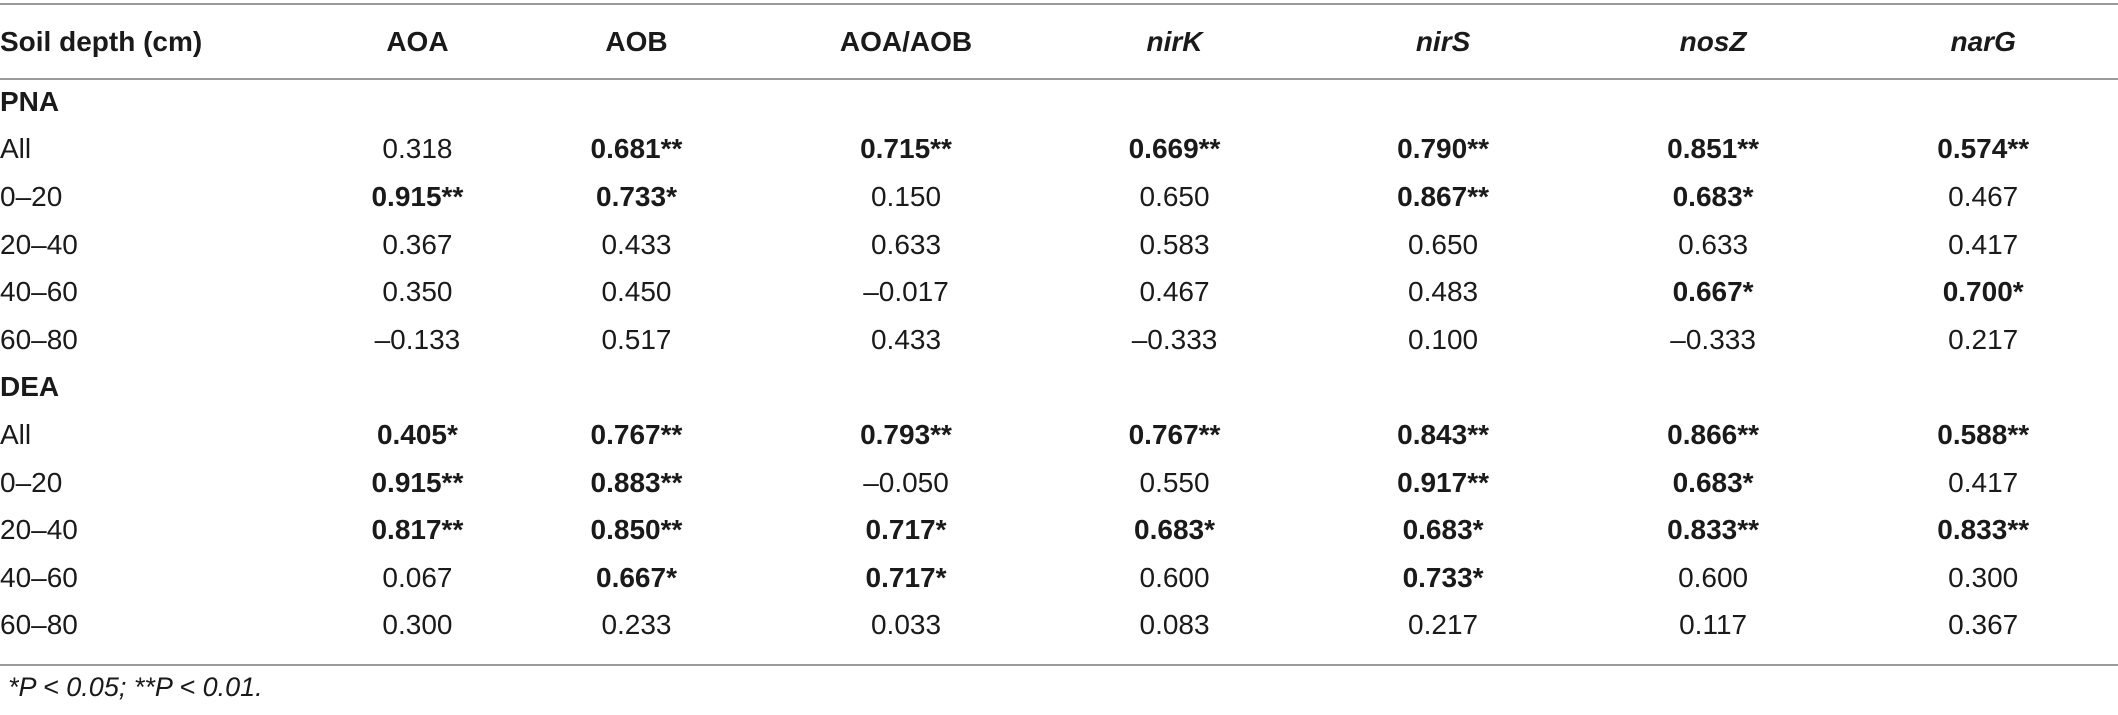  What do you see at coordinates (1174, 625) in the screenshot?
I see `value-cell: 0.083` at bounding box center [1174, 625].